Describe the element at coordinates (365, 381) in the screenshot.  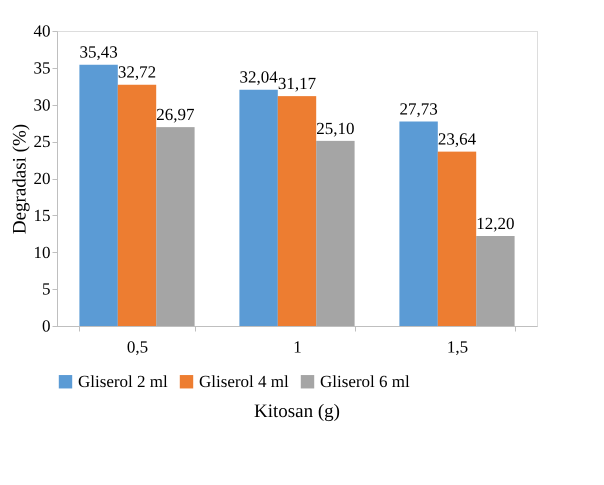
I see `legend-label: Gliserol 6 ml` at that location.